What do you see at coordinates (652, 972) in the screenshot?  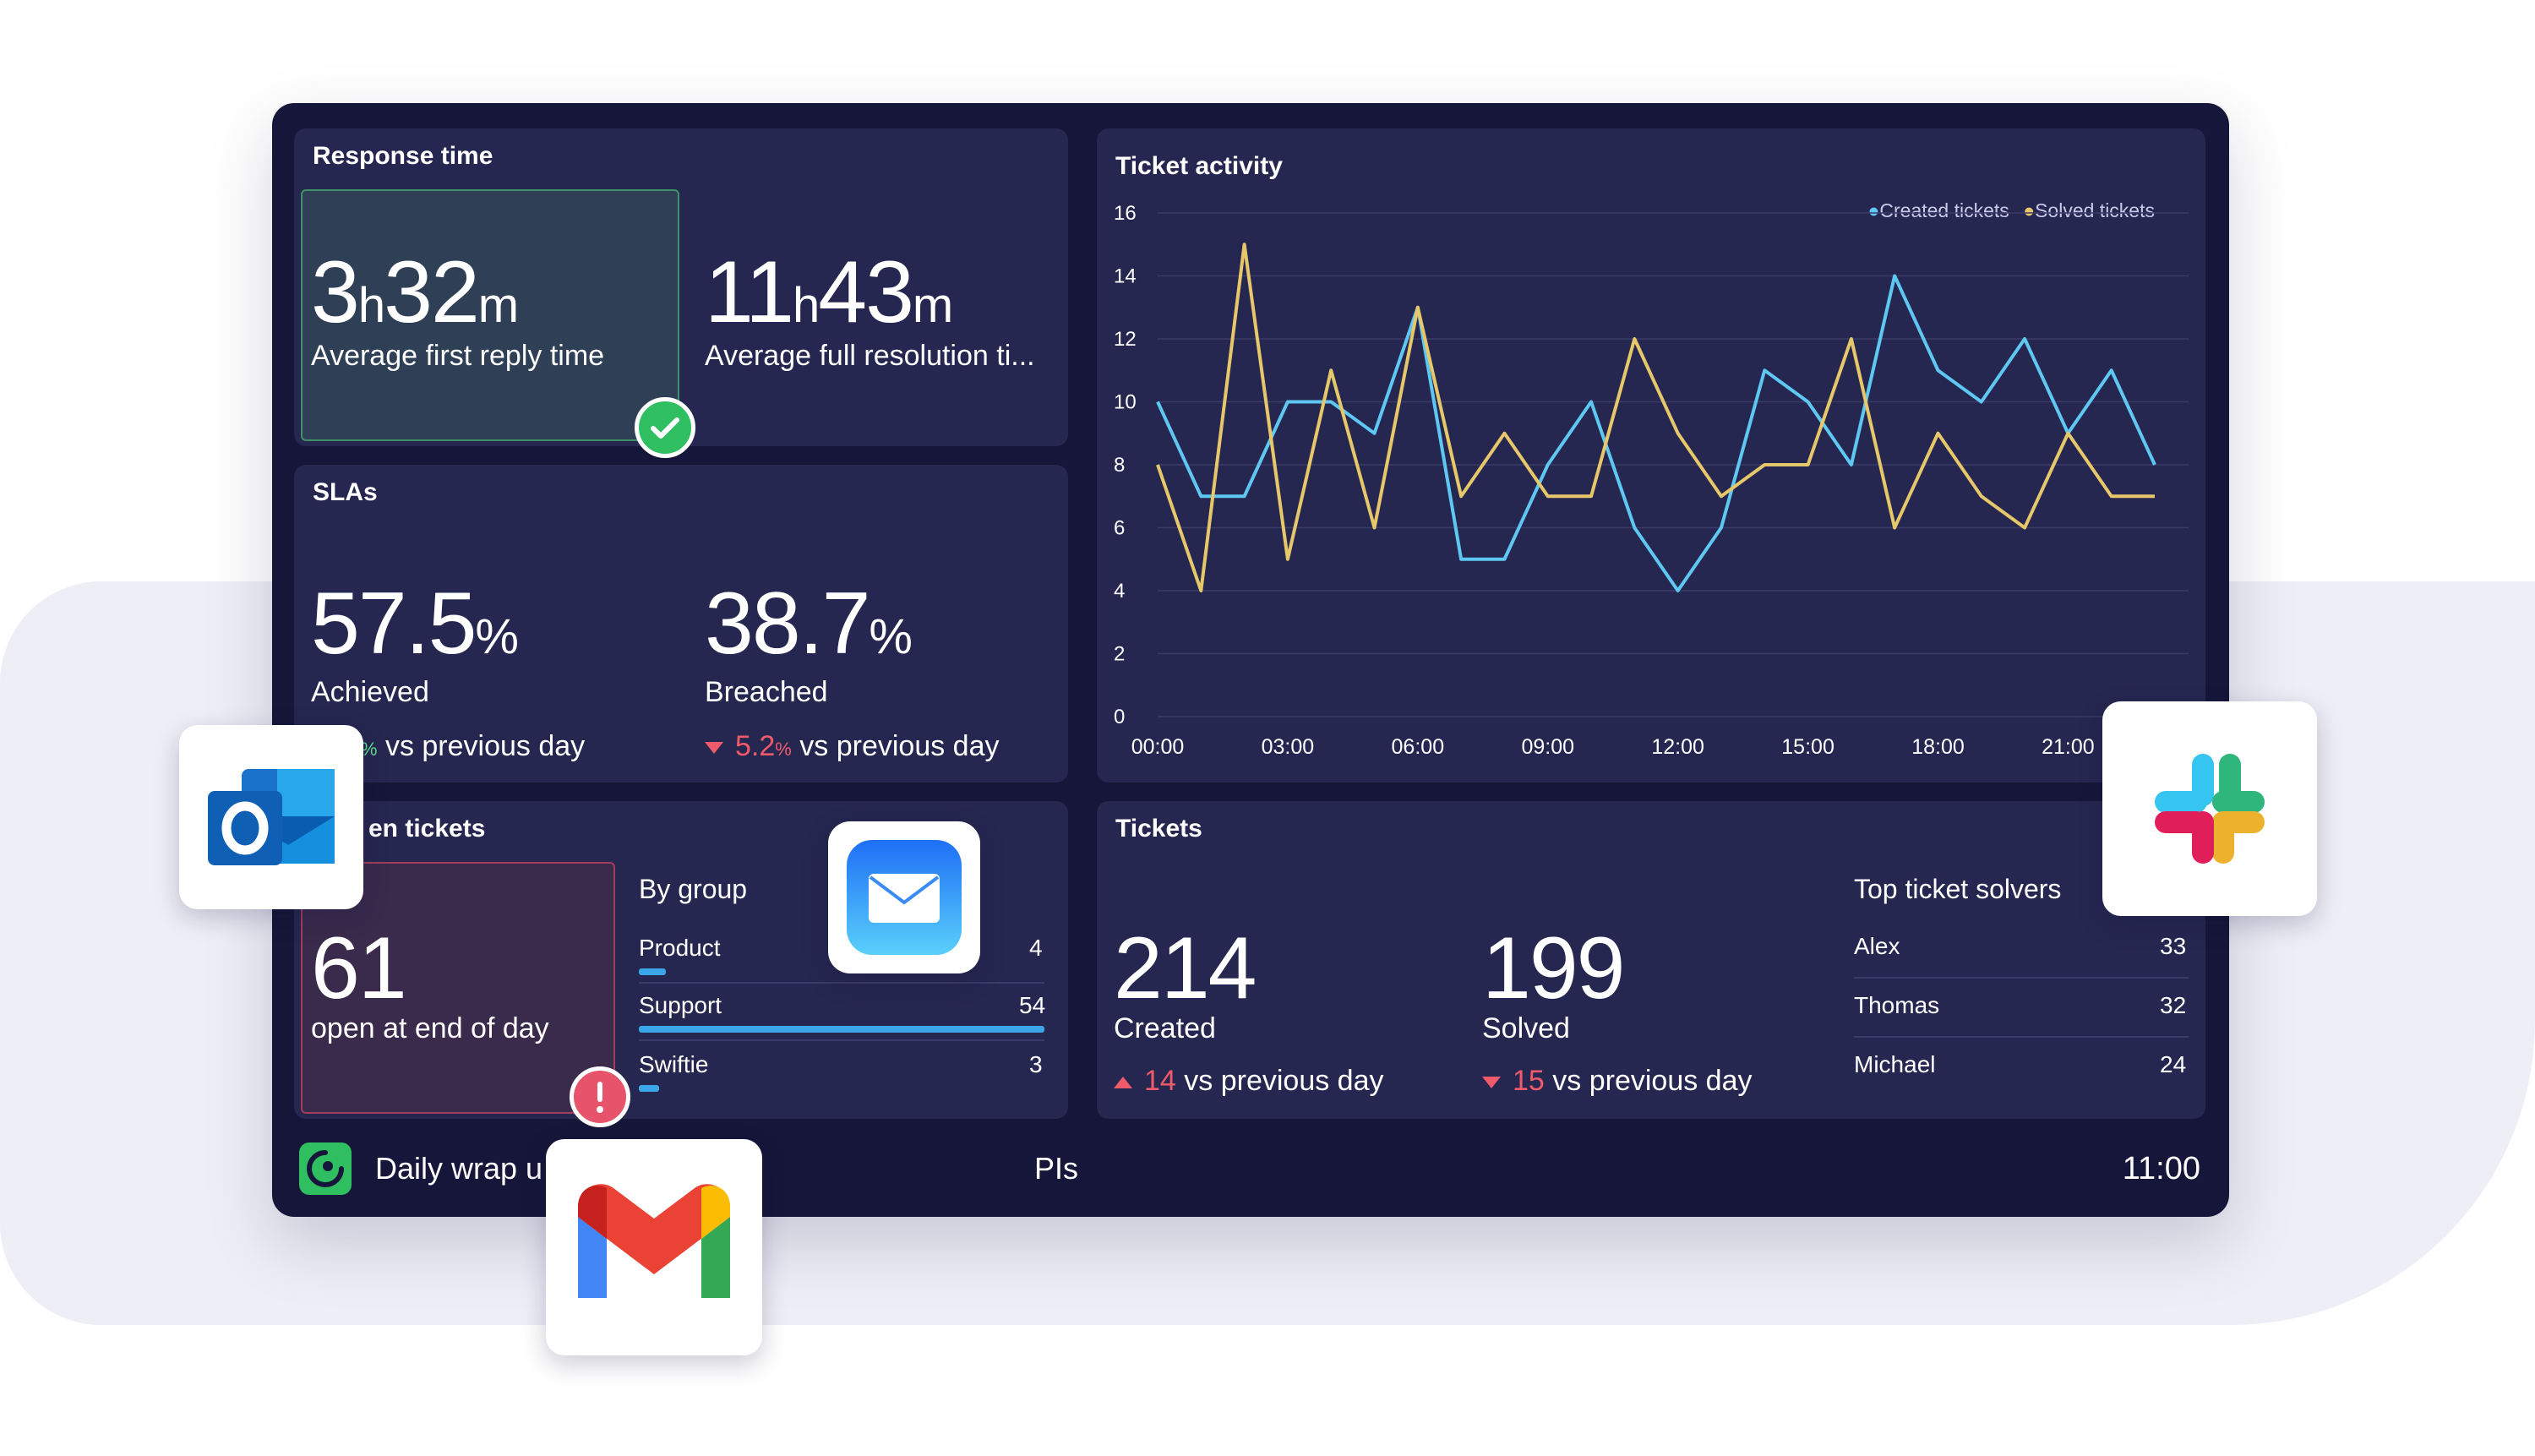 I see `group-bar-product` at bounding box center [652, 972].